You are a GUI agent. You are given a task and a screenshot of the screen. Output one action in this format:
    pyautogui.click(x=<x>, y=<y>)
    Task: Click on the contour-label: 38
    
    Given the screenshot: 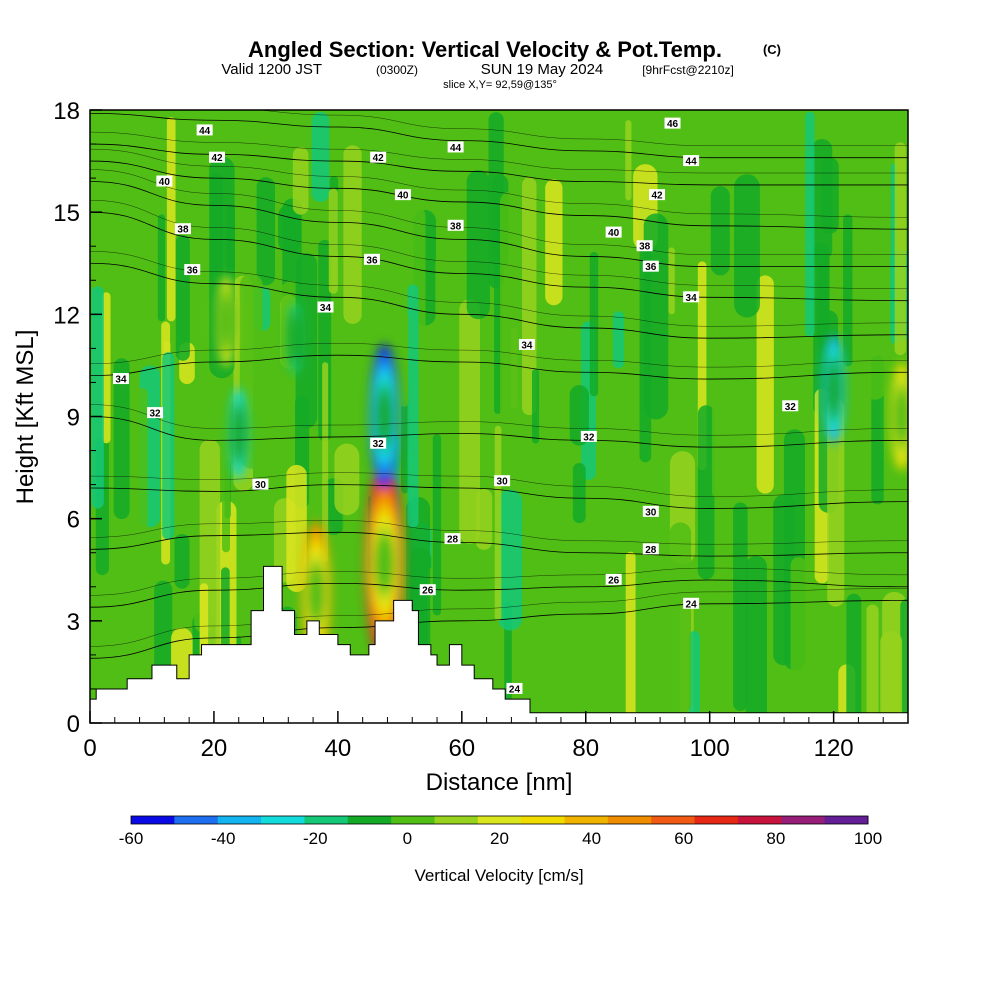 What is the action you would take?
    pyautogui.click(x=644, y=246)
    